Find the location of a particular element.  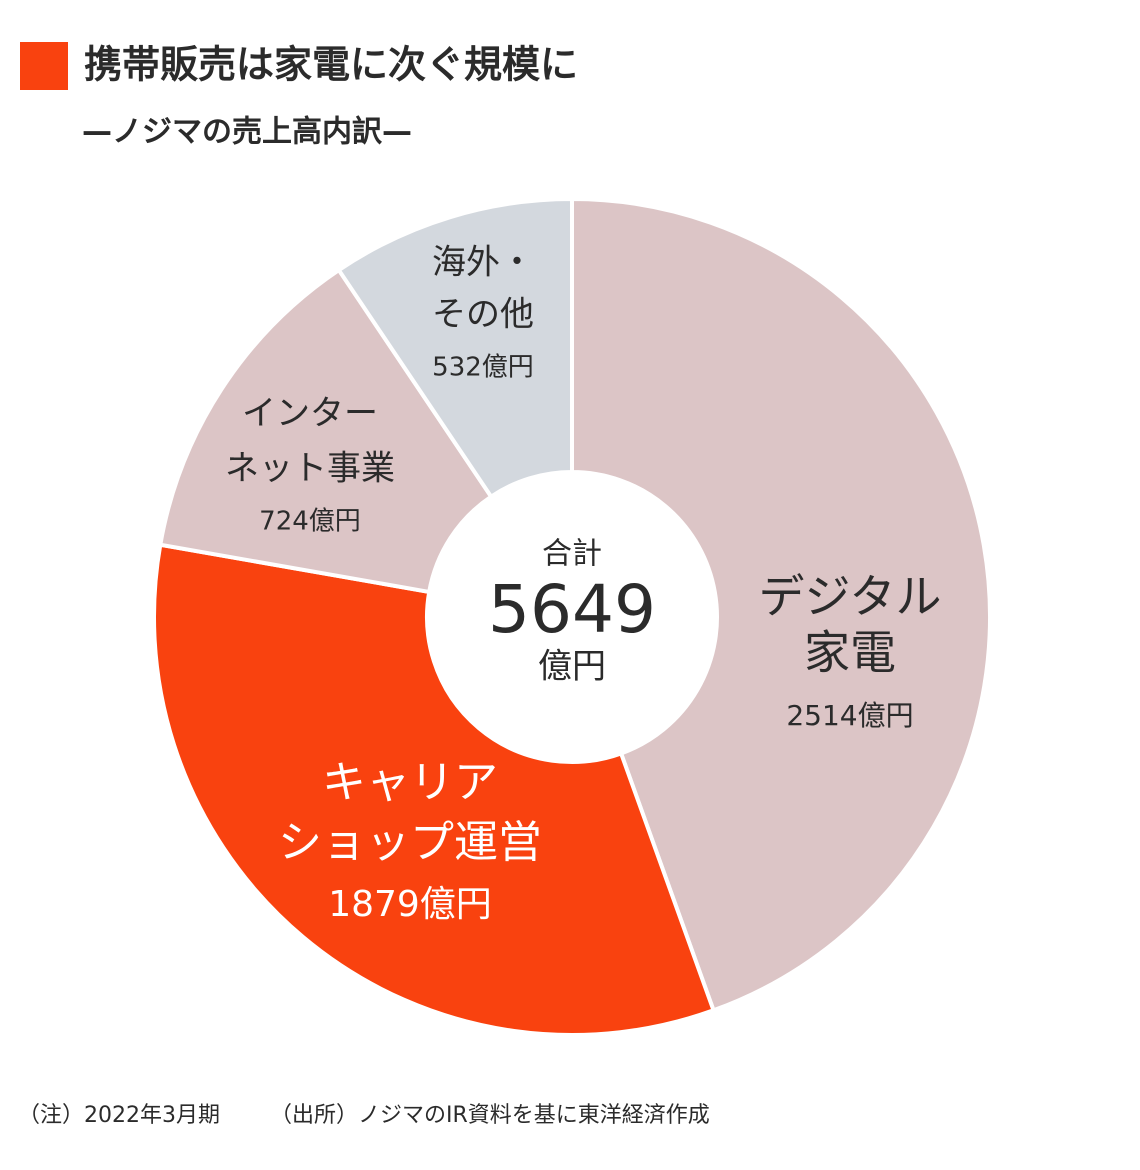

chart-title: 携帯販売は家電に次ぐ規模に is located at coordinates (331, 65).